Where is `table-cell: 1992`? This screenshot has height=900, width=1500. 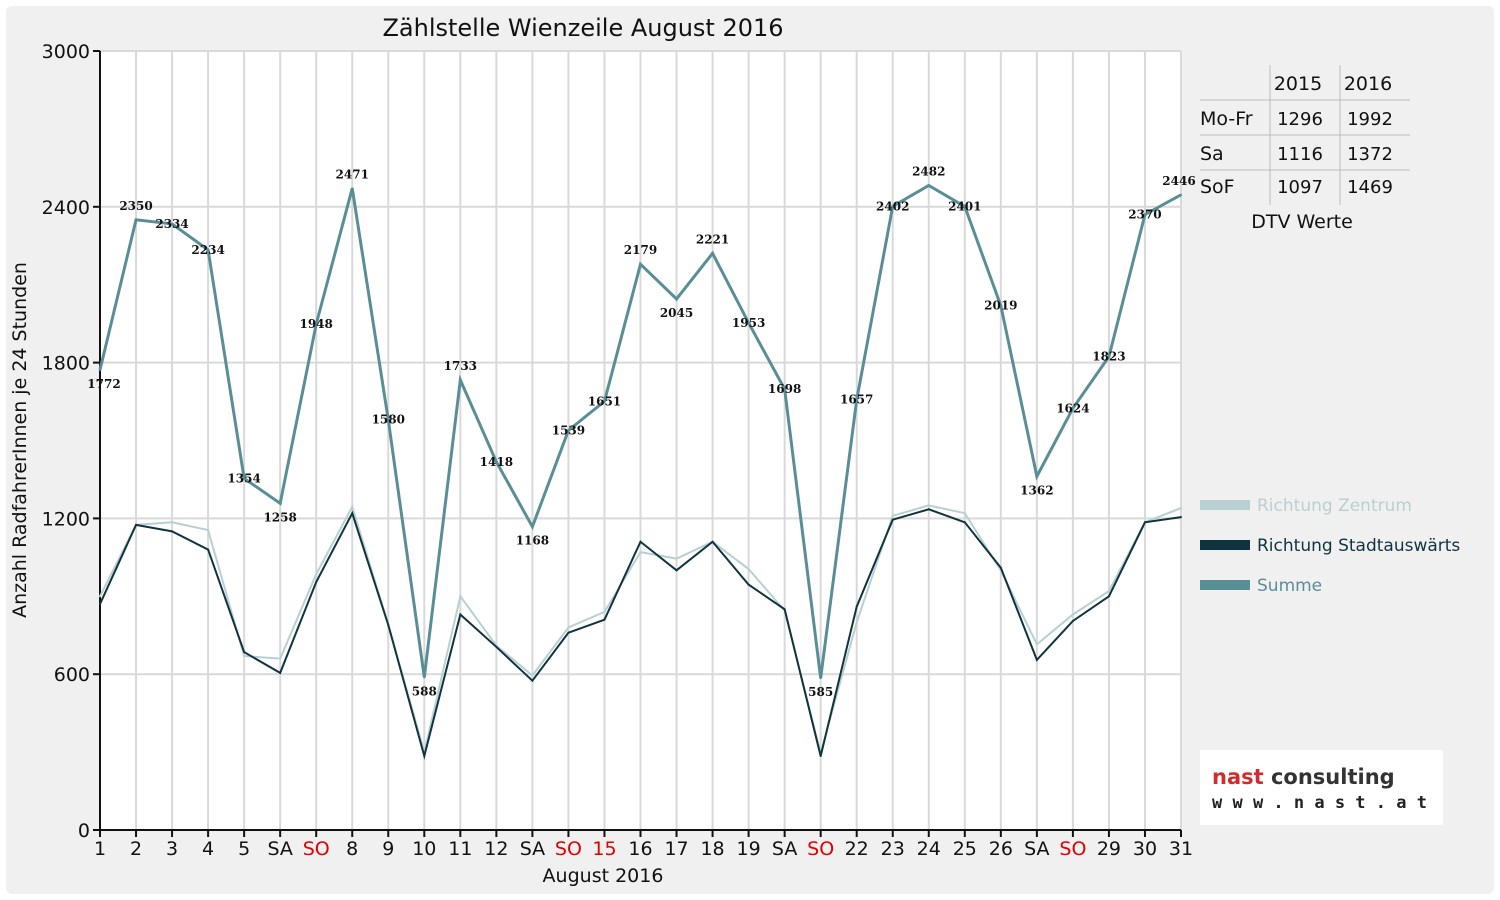 table-cell: 1992 is located at coordinates (1370, 119).